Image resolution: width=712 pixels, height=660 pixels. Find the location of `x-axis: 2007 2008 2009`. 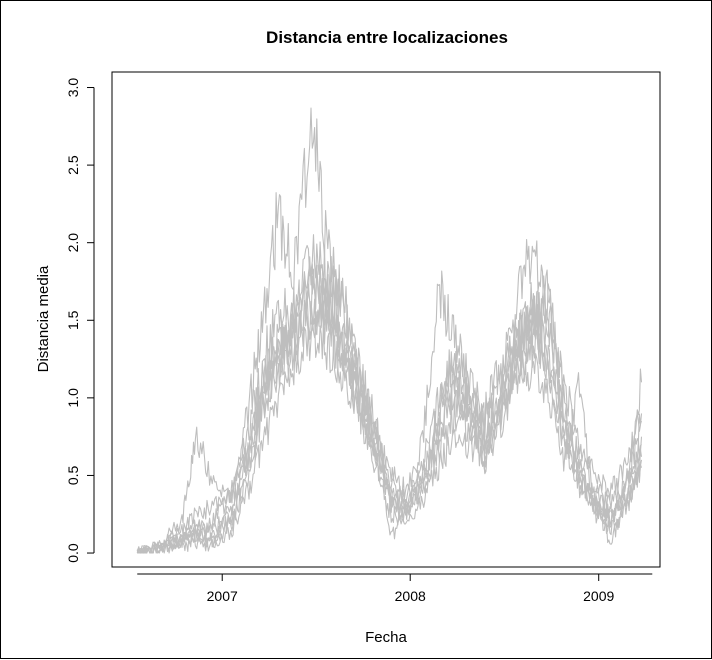

x-axis: 2007 2008 2009 is located at coordinates (395, 588).